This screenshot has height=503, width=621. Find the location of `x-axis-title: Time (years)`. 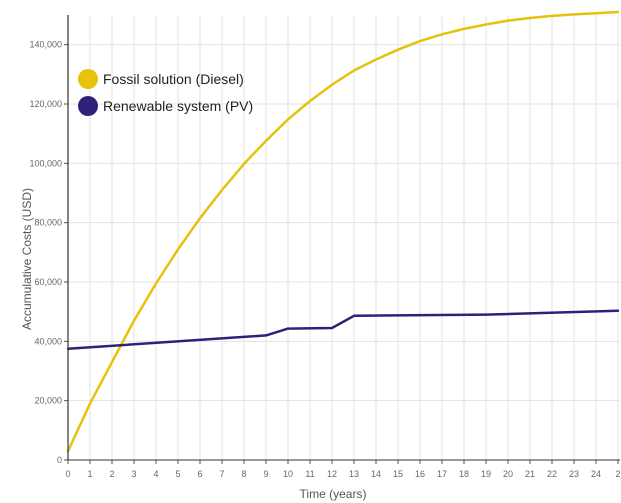

x-axis-title: Time (years) is located at coordinates (333, 494).